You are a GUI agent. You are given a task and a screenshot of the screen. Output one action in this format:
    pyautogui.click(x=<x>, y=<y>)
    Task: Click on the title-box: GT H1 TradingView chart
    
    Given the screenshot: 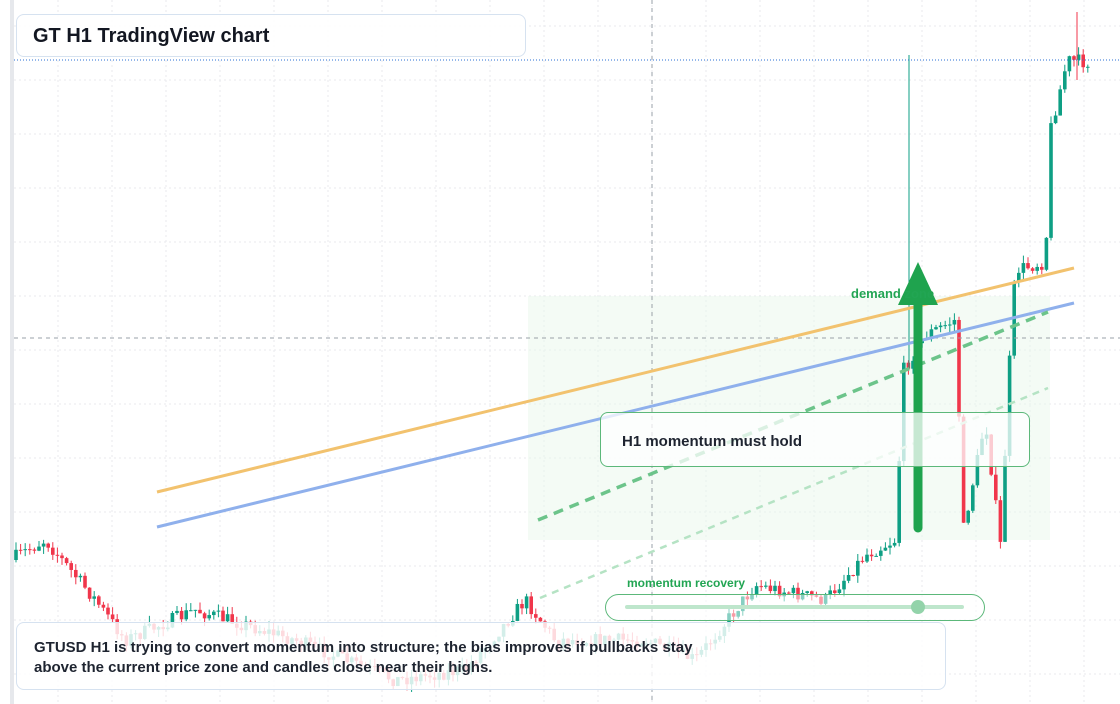 What is the action you would take?
    pyautogui.click(x=271, y=35)
    